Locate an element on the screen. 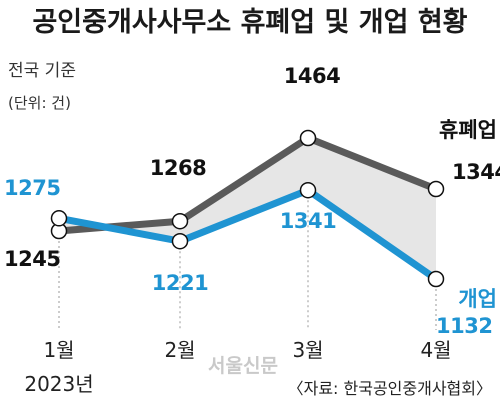 This screenshot has height=408, width=500. value-label-opening-2: 1221 is located at coordinates (180, 283).